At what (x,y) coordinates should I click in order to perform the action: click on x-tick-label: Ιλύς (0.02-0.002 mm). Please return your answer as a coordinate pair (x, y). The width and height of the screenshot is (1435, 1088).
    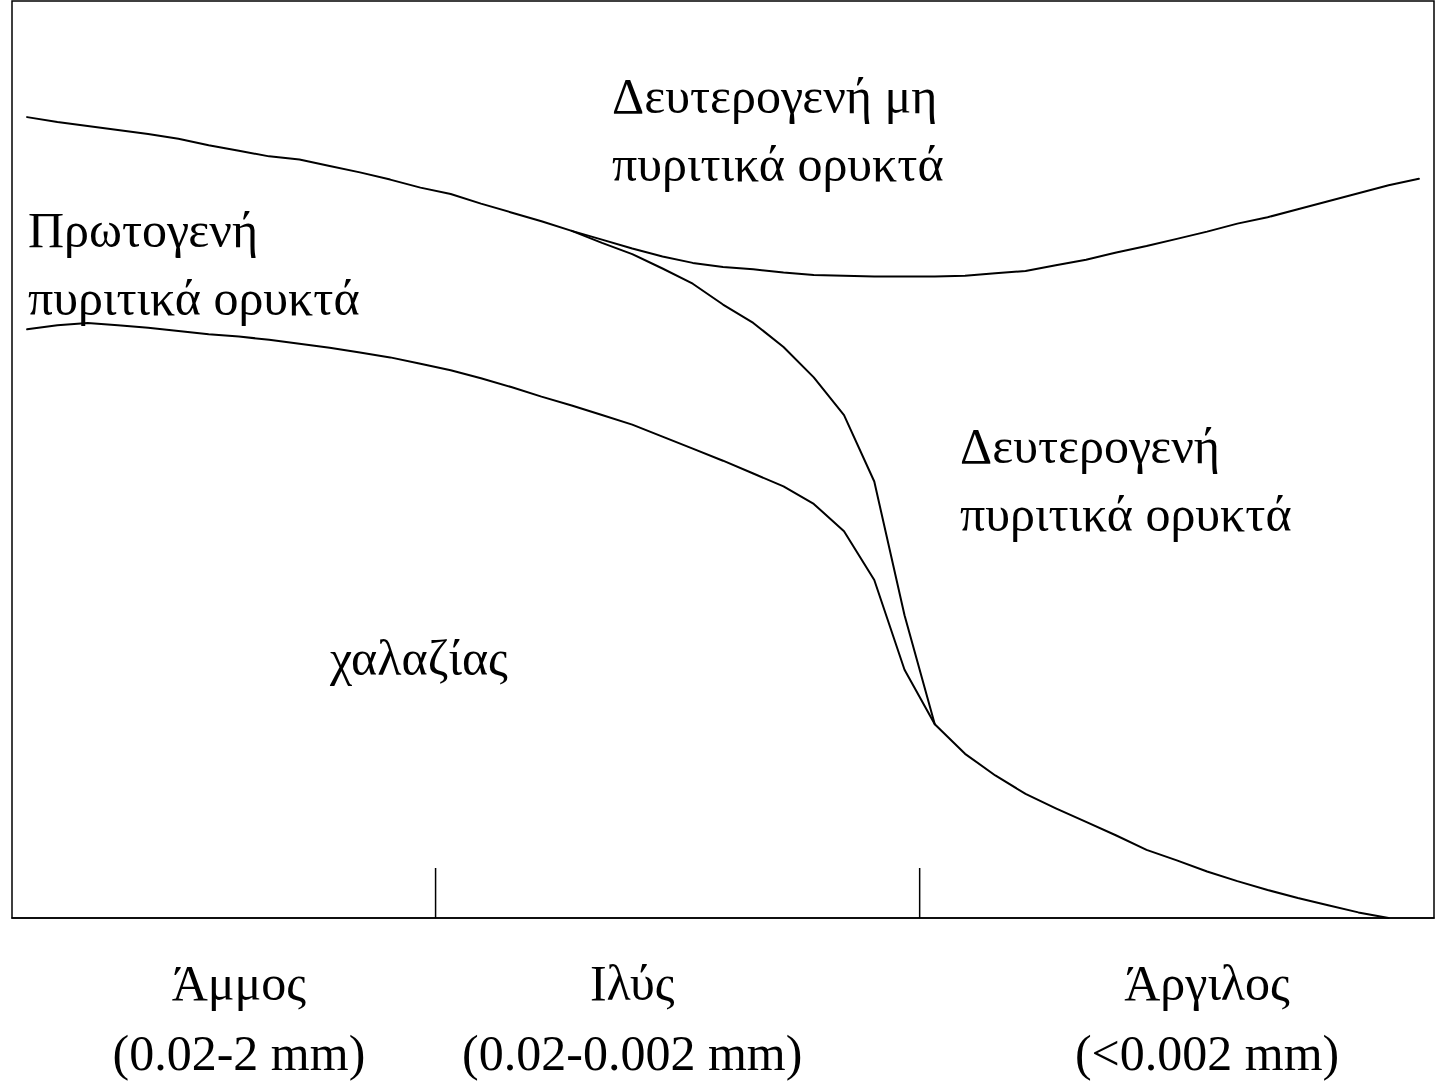
    Looking at the image, I should click on (632, 1018).